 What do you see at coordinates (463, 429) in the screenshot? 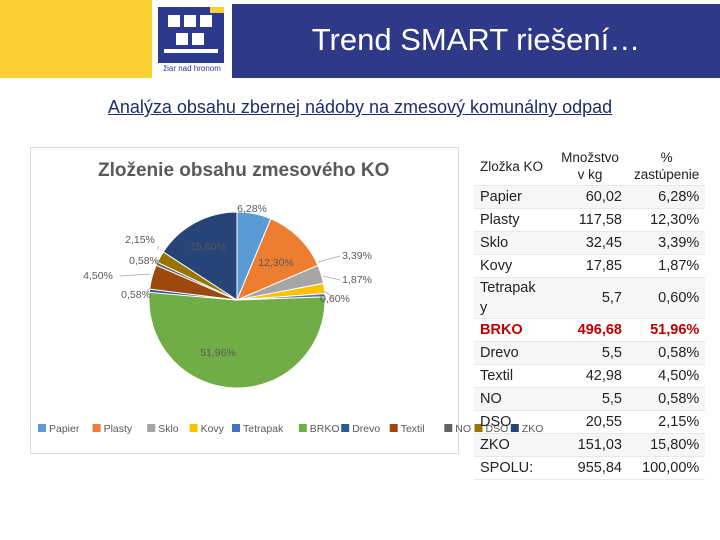
I see `legend-label-no: NO` at bounding box center [463, 429].